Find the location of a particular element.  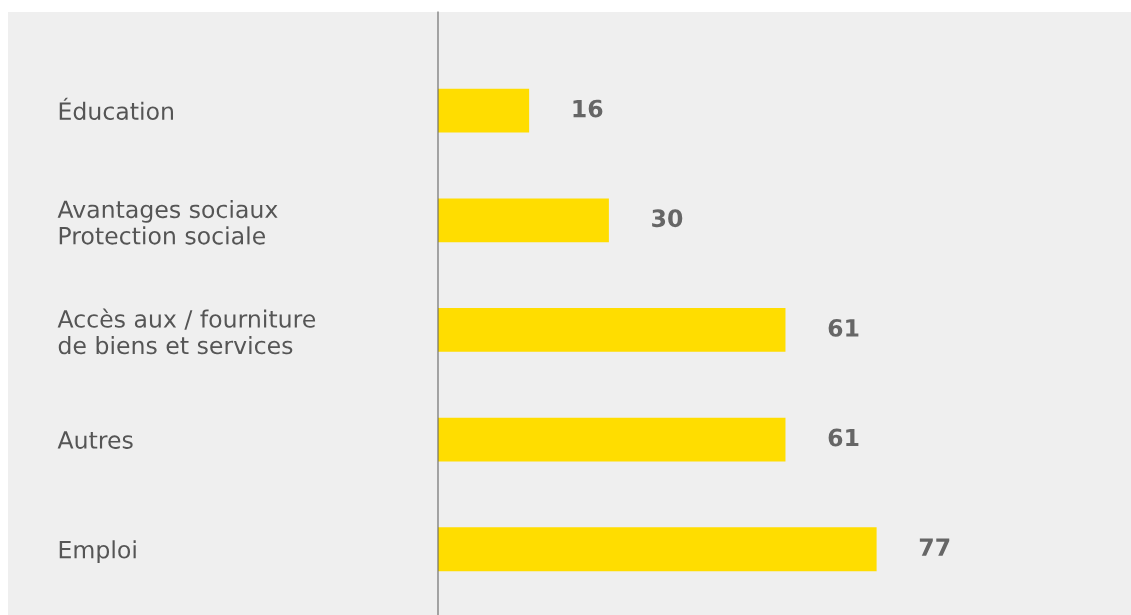

y-tick-label: Accès aux / fourniture de biens et services is located at coordinates (186, 331).